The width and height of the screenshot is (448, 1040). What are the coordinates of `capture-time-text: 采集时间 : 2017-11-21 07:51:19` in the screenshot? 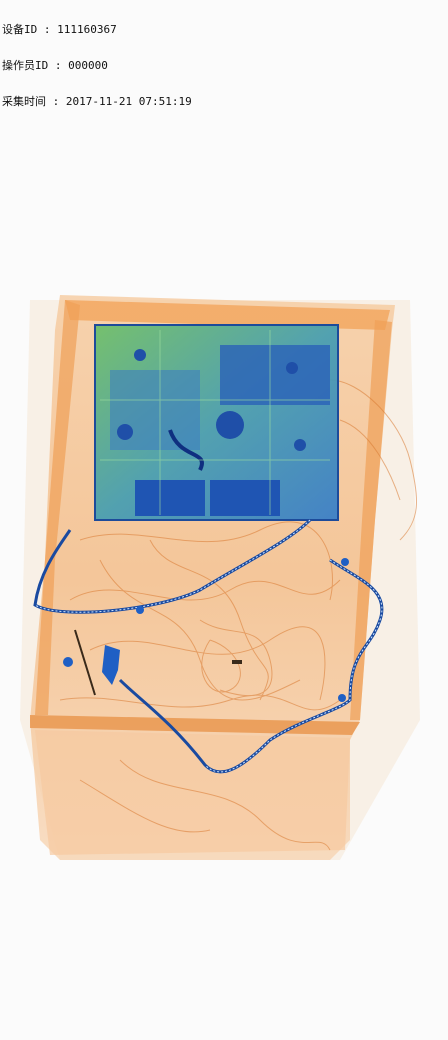 It's located at (97, 101).